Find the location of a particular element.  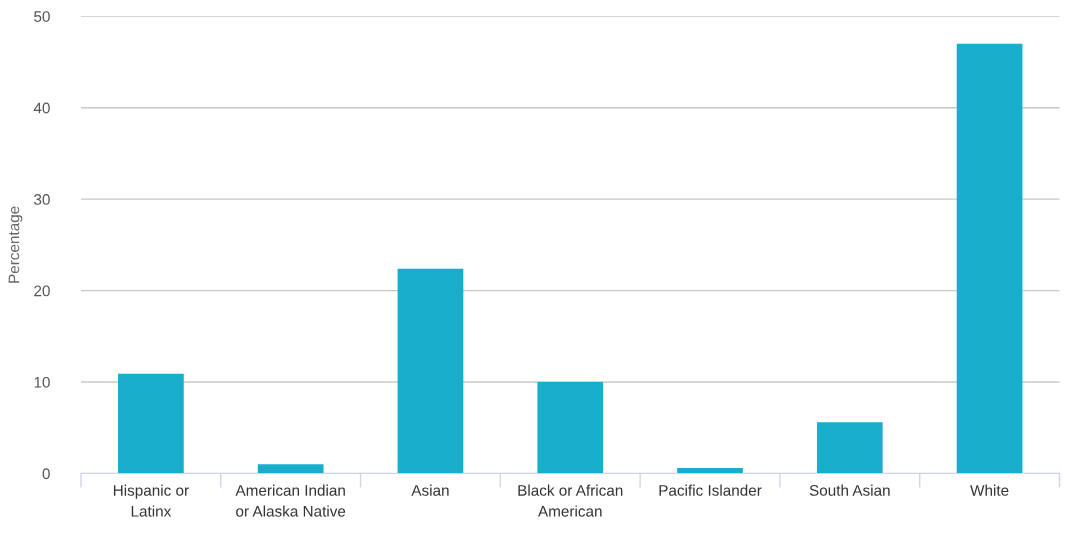

y-tick-label: 0 is located at coordinates (46, 474).